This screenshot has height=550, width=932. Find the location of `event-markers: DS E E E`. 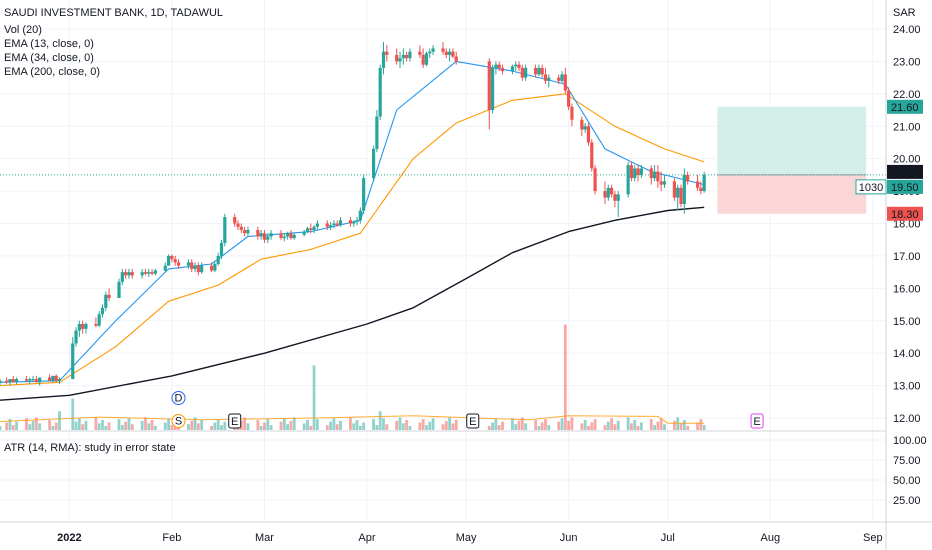

event-markers: DS E E E is located at coordinates (467, 410).